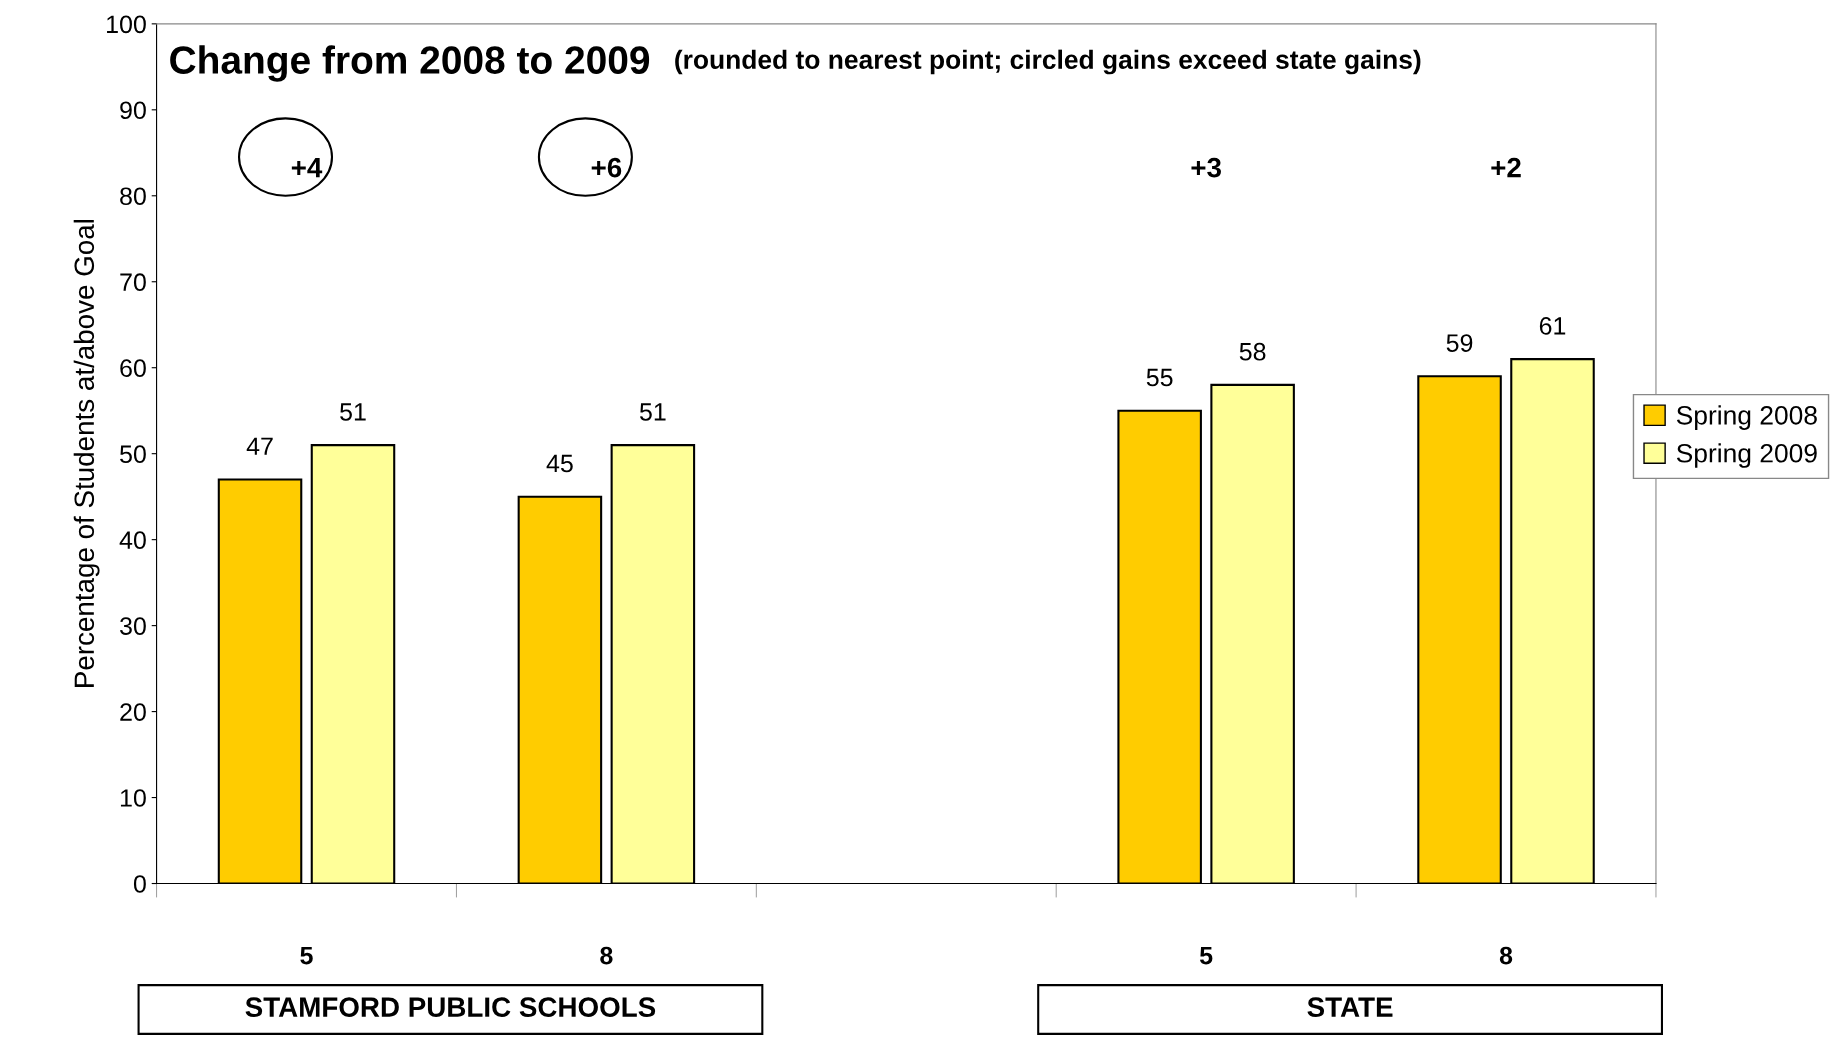 The width and height of the screenshot is (1842, 1037). Describe the element at coordinates (133, 110) in the screenshot. I see `y-tick-label: 90` at that location.